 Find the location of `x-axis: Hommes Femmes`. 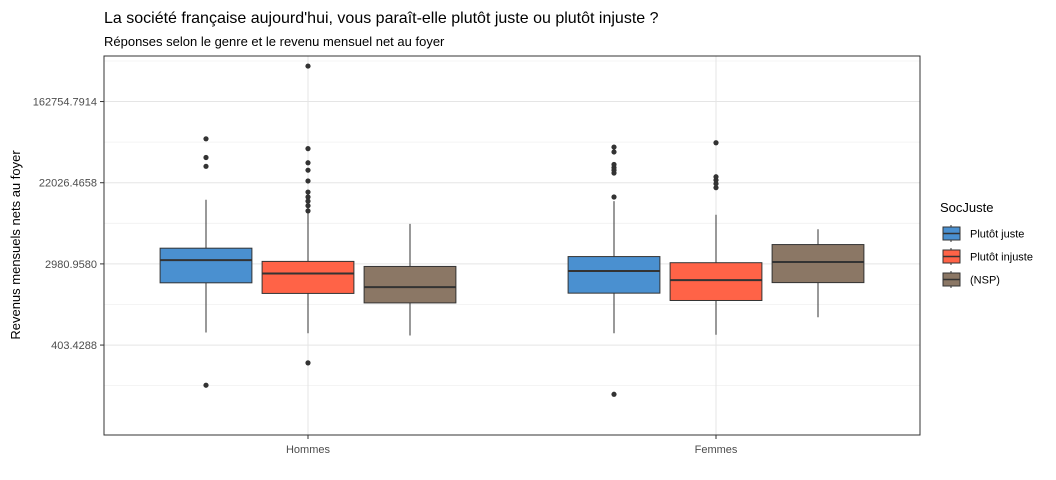

x-axis: Hommes Femmes is located at coordinates (512, 445).